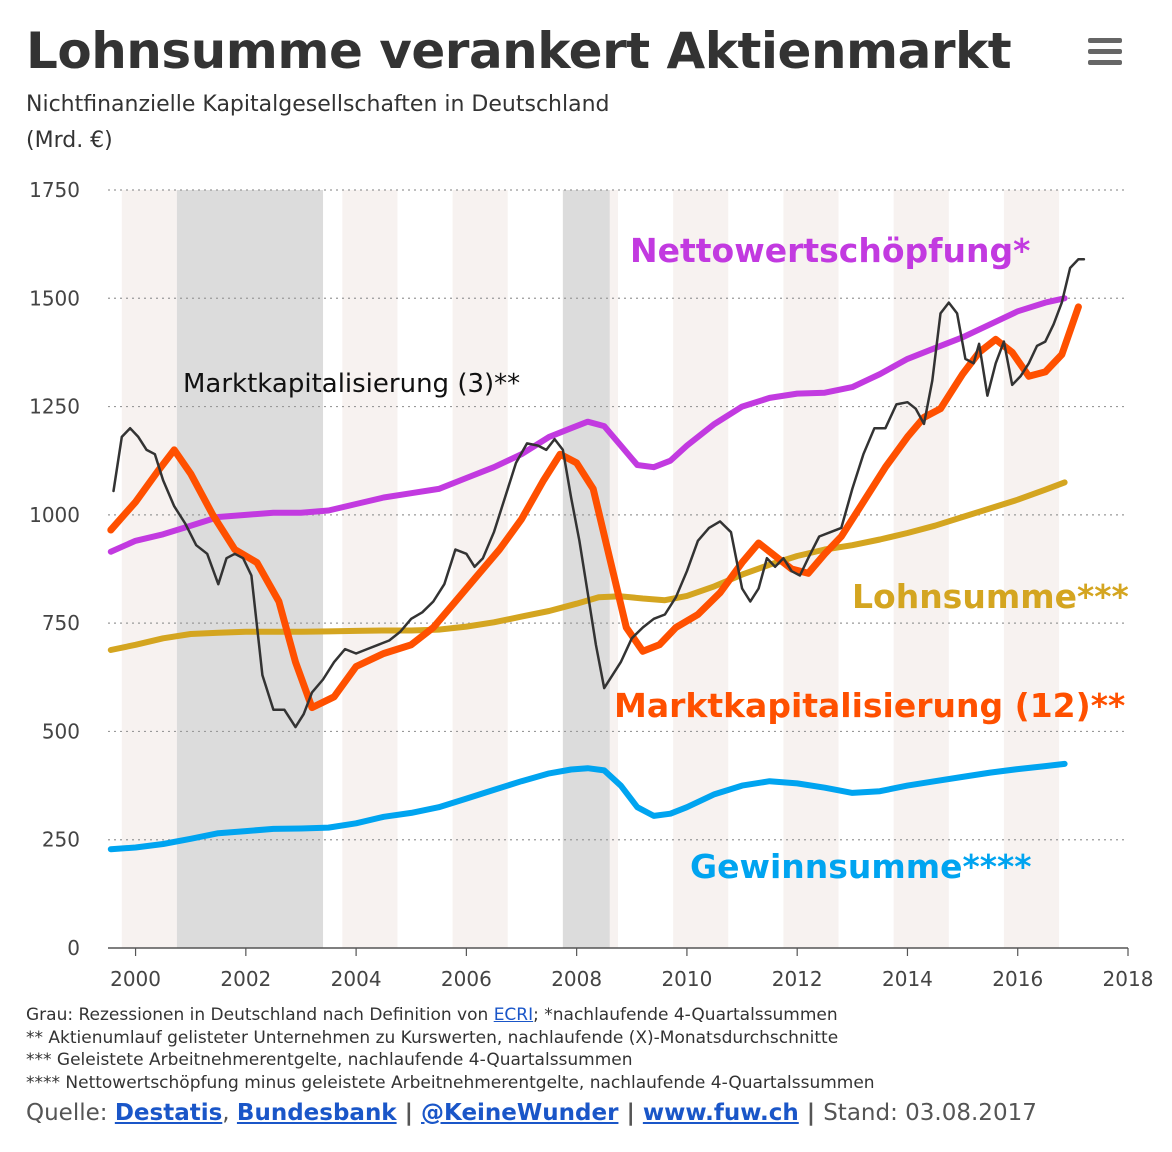 This screenshot has width=1172, height=1152. What do you see at coordinates (513, 1015) in the screenshot?
I see `ecri-link: ECRI` at bounding box center [513, 1015].